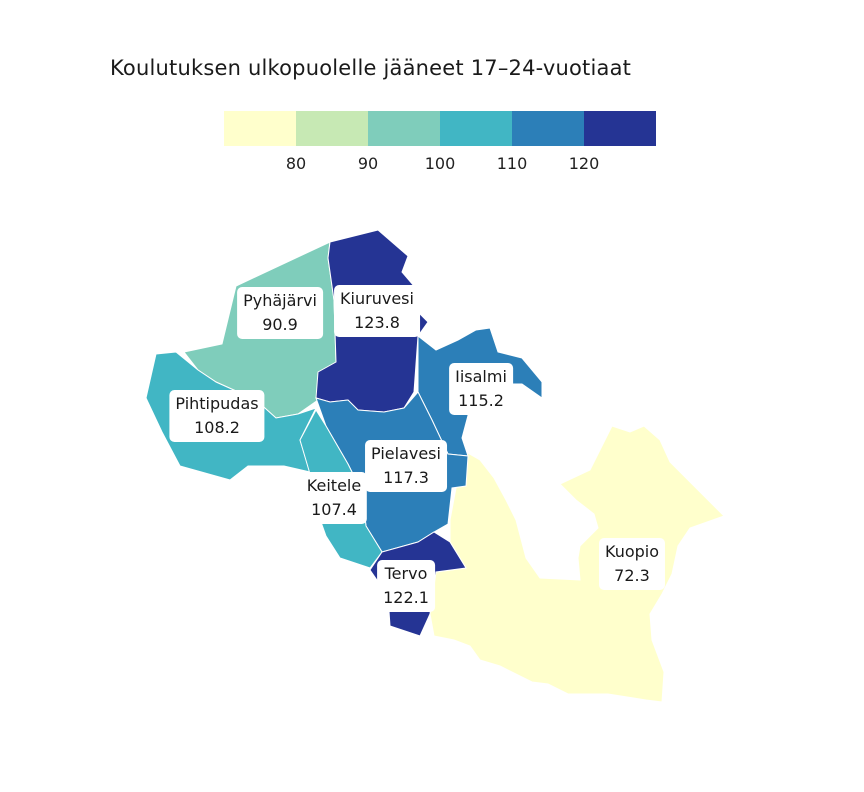  Describe the element at coordinates (632, 575) in the screenshot. I see `region-value: 72.3` at that location.